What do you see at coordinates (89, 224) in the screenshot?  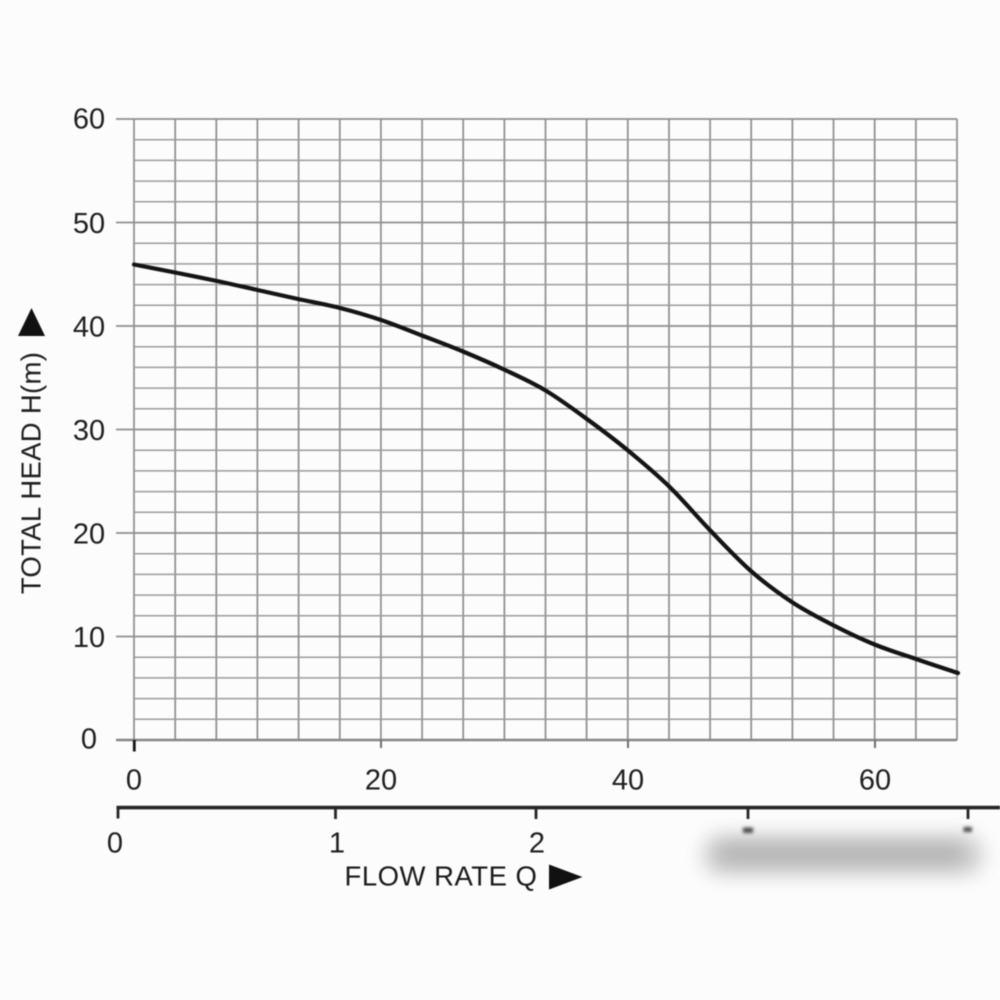 I see `svg-text: 50` at bounding box center [89, 224].